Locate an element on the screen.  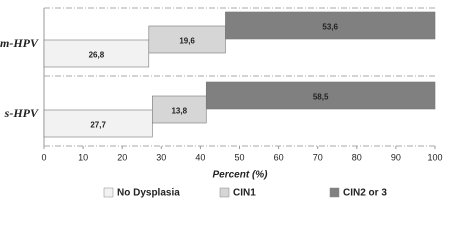
value-label: 58,5 is located at coordinates (321, 97).